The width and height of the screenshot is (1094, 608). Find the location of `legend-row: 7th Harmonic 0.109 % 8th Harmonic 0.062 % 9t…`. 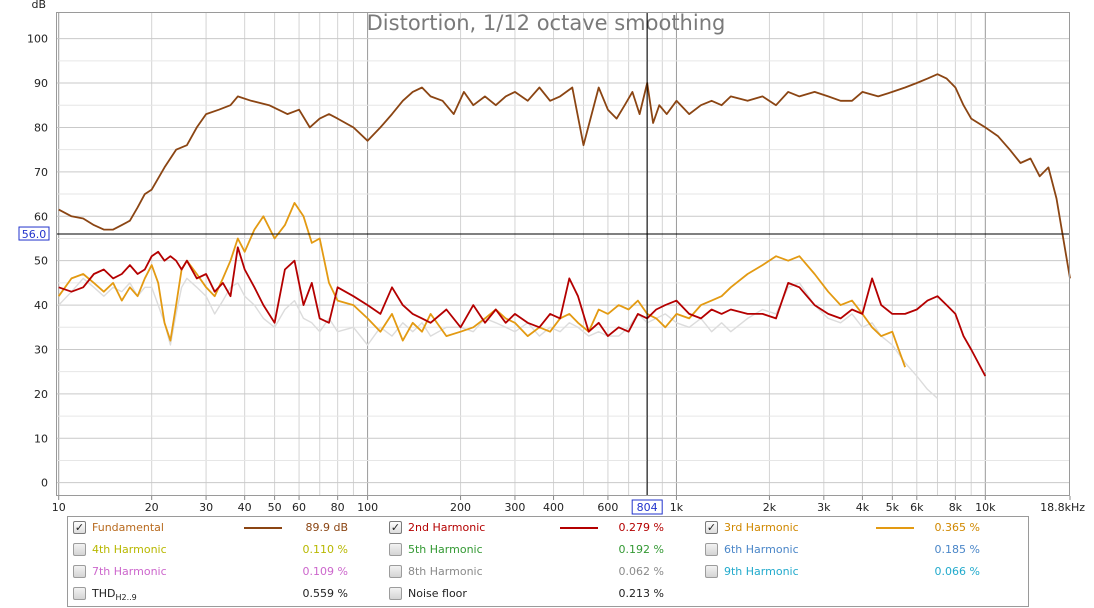

legend-row: 7th Harmonic 0.109 % 8th Harmonic 0.062 % 9t… is located at coordinates (548, 572).